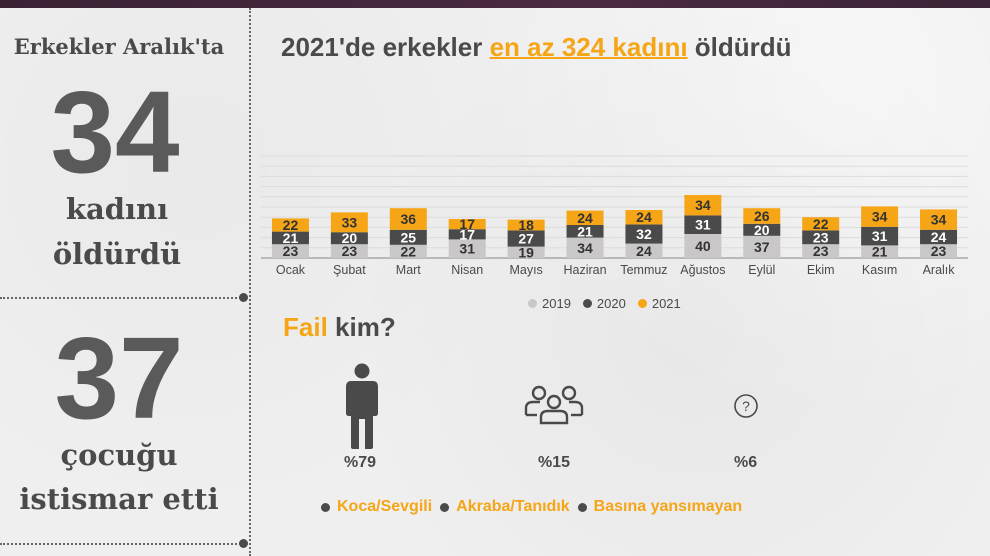 The height and width of the screenshot is (556, 990). What do you see at coordinates (513, 506) in the screenshot?
I see `legend-label-relative: Akraba/Tanıdık` at bounding box center [513, 506].